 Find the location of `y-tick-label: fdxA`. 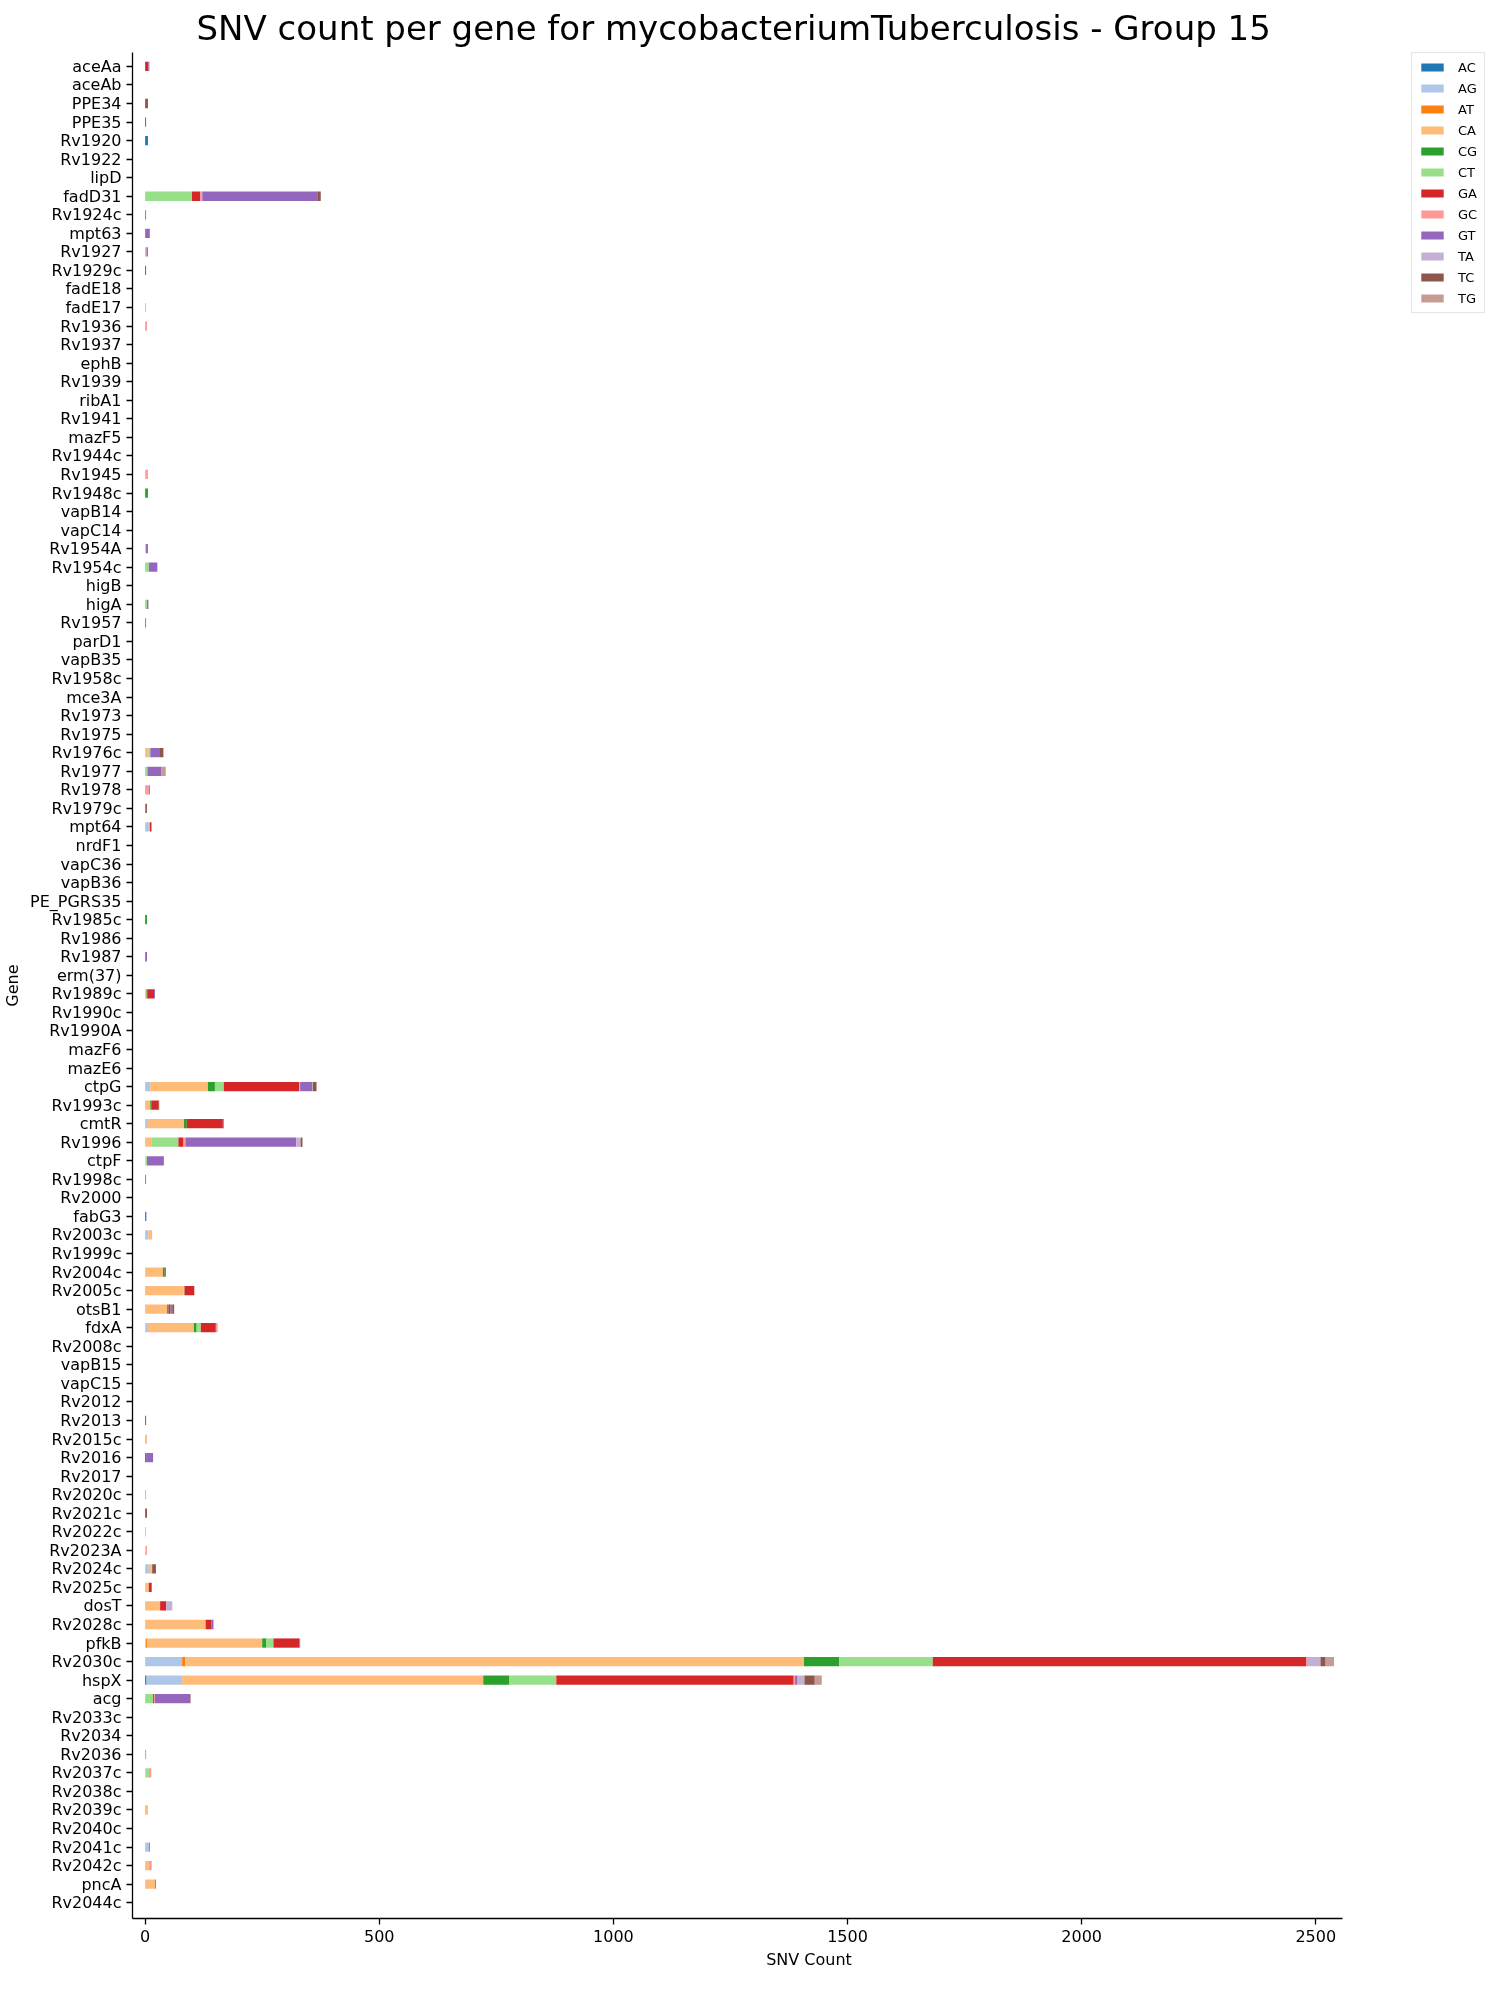

y-tick-label: fdxA is located at coordinates (103, 1328).